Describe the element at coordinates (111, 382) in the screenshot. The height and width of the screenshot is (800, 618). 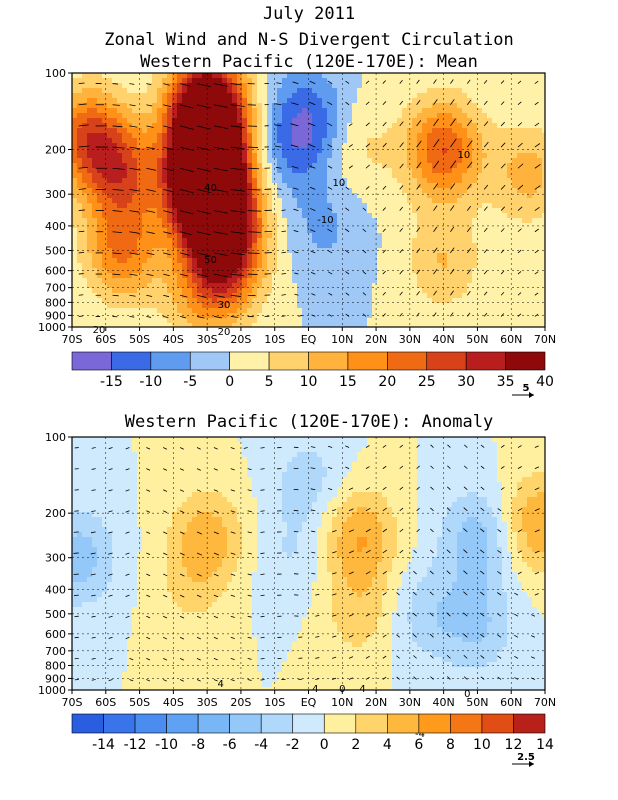
I see `colorbar-label: -15` at that location.